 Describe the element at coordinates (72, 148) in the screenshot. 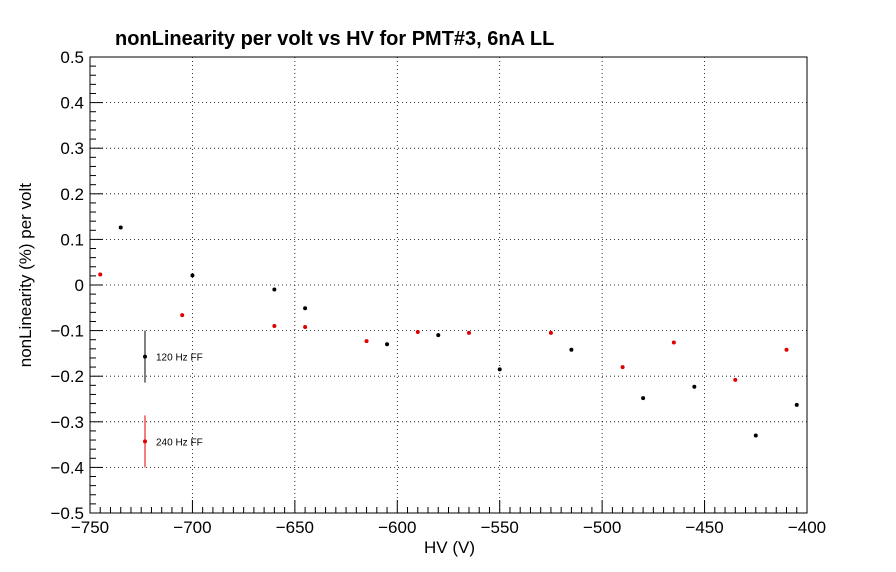

I see `y-tick-label: 0.3` at that location.